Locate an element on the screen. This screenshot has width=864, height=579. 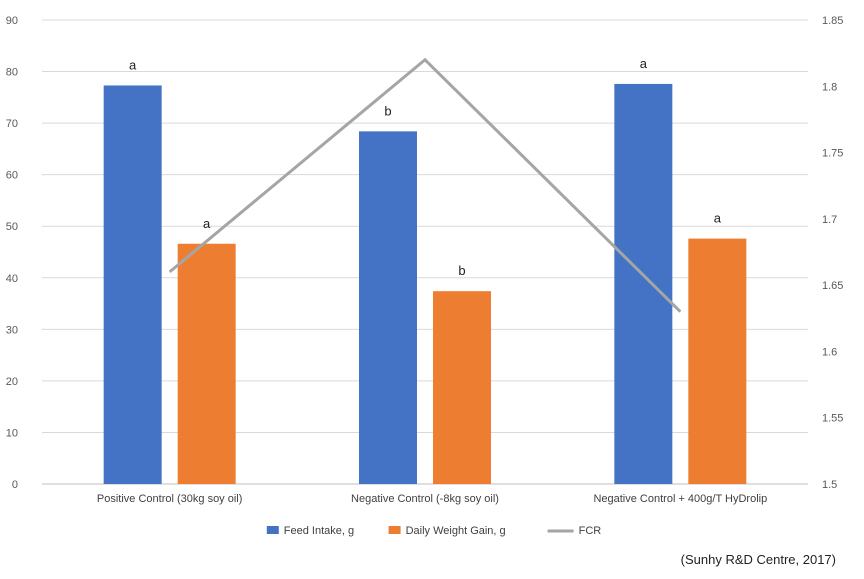
category-label: Negative Control (-8kg soy oil) is located at coordinates (425, 499).